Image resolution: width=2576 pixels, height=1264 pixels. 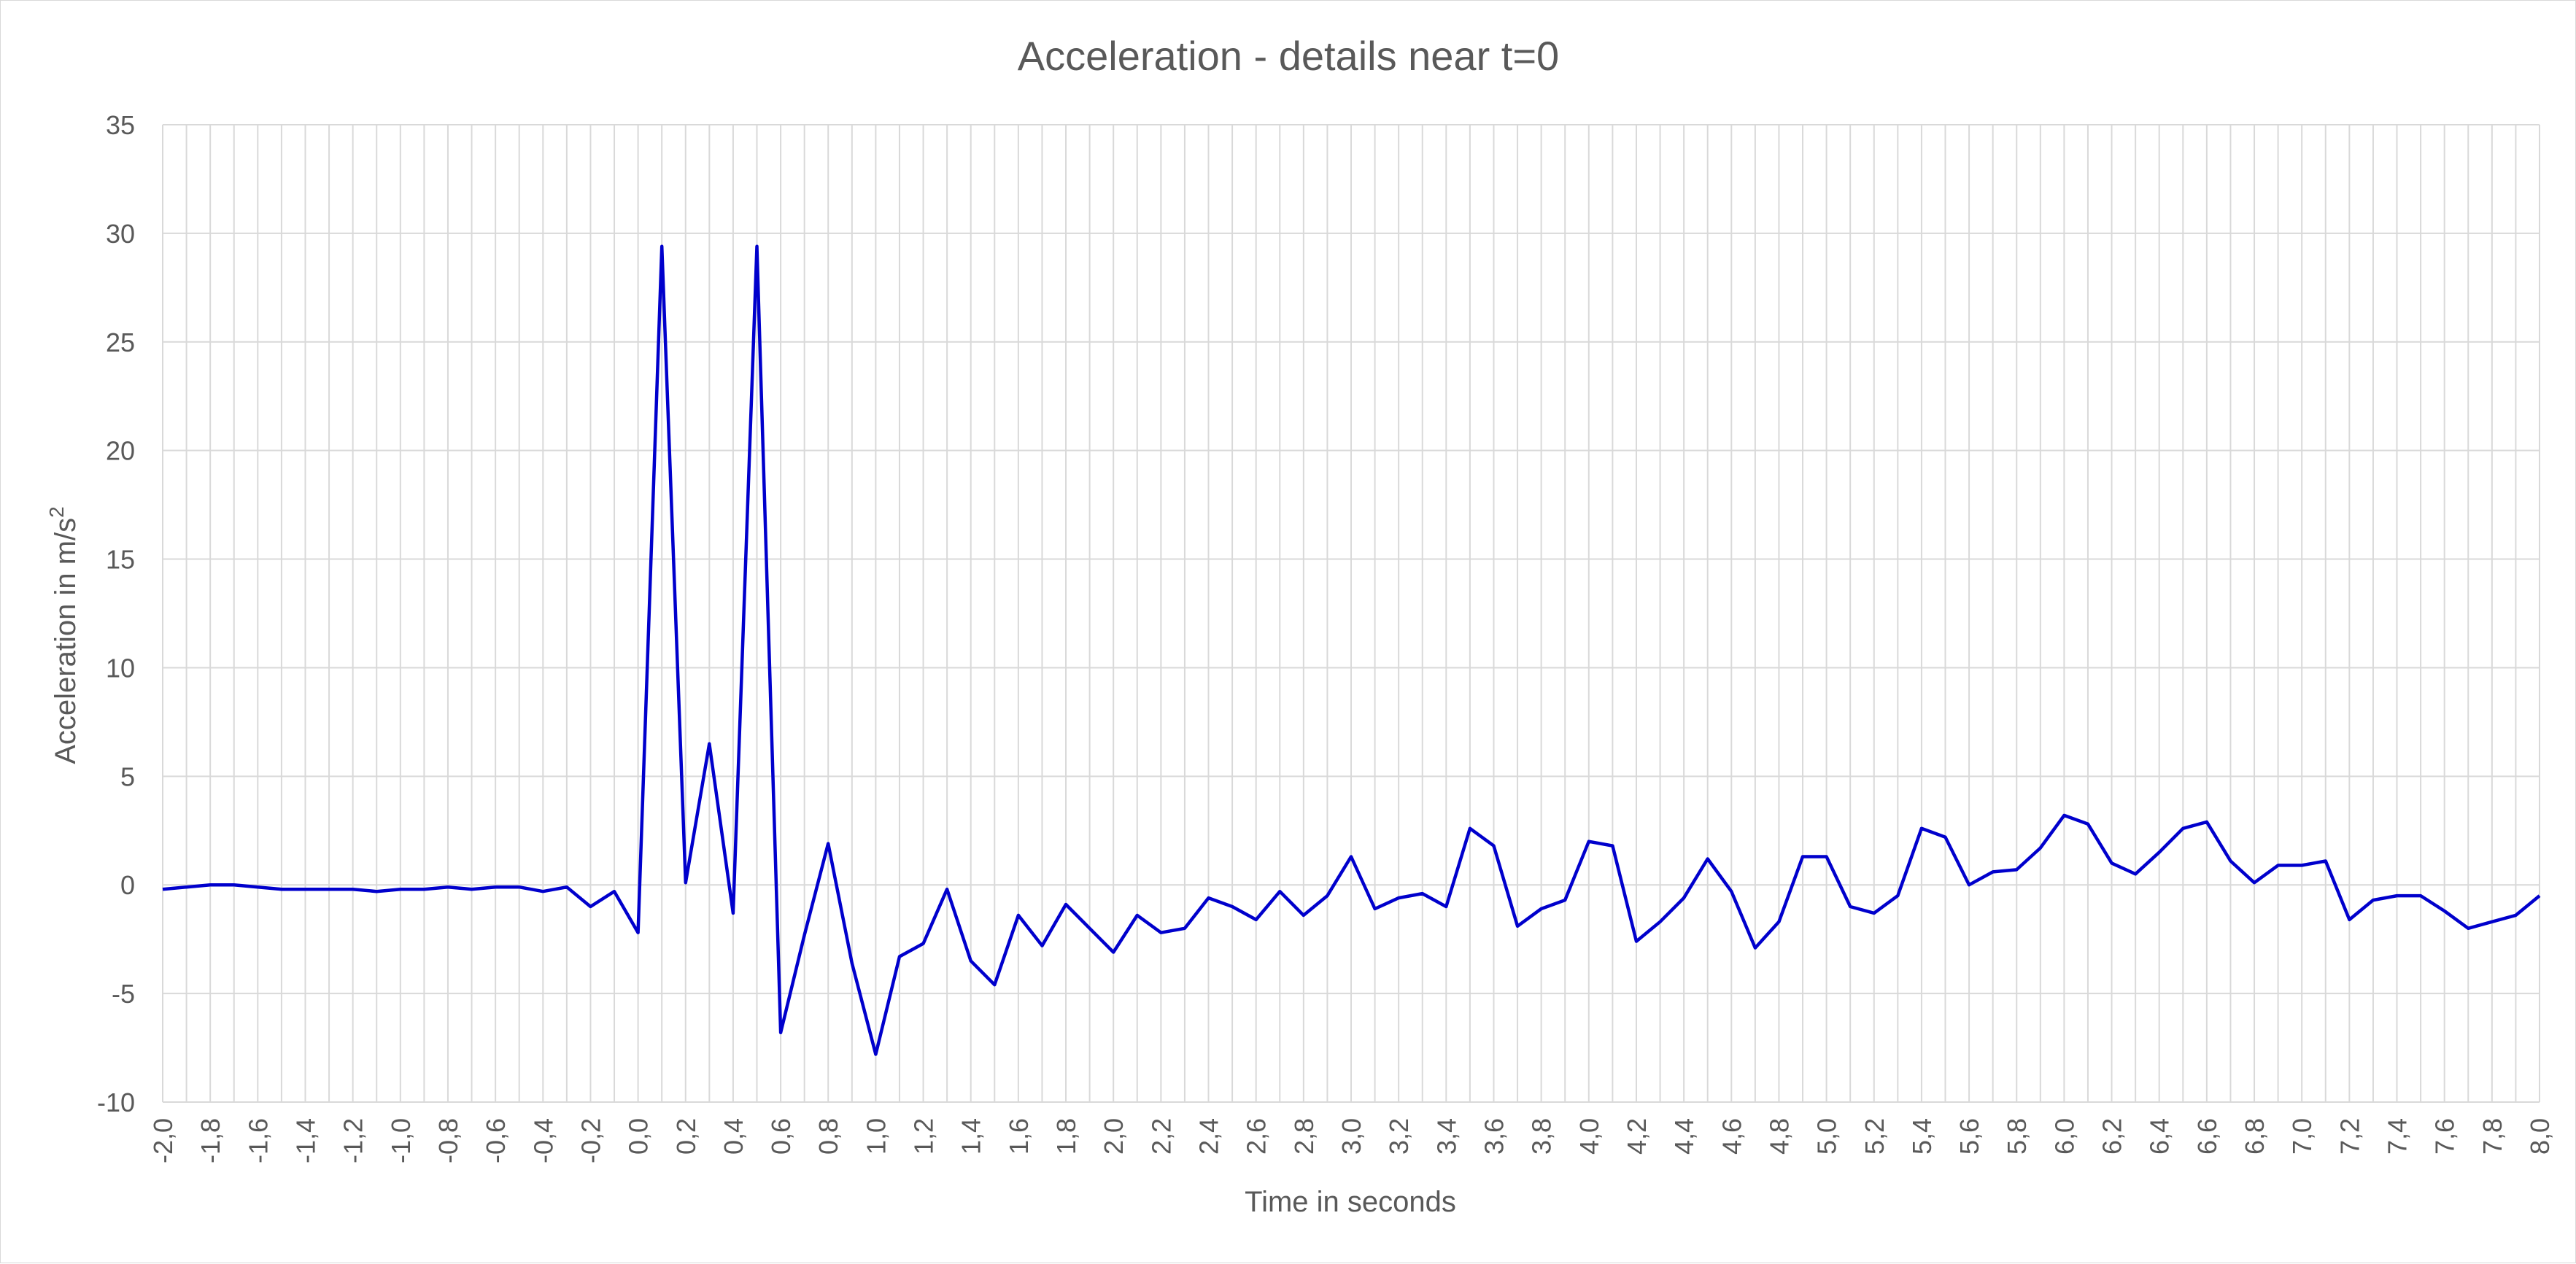 I want to click on x-tick-label: -1,8, so click(x=210, y=1140).